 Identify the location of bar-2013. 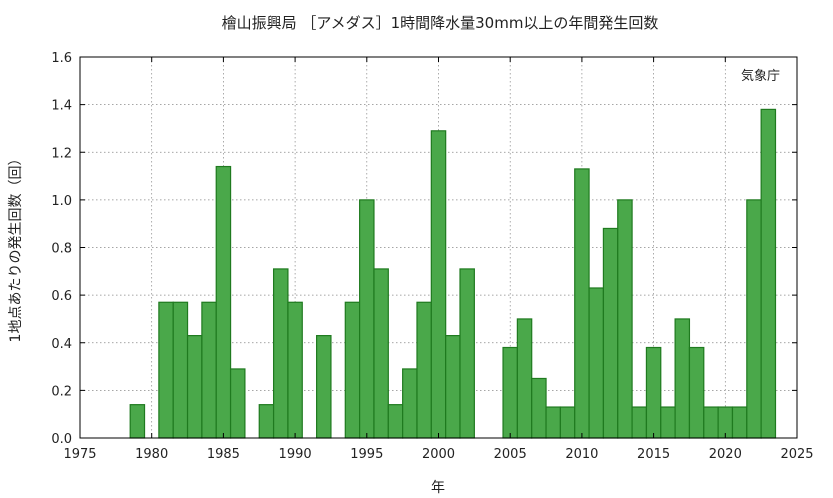
(625, 319).